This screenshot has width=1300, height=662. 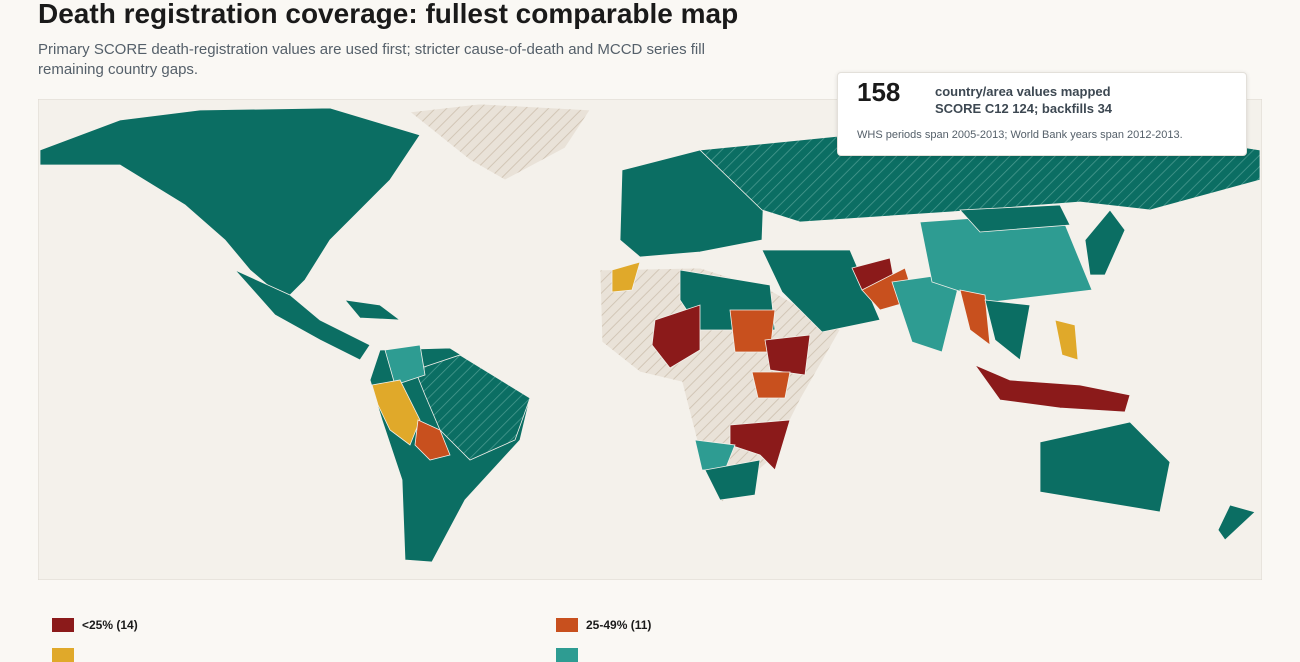 I want to click on legend-item: 25-49% (11), so click(x=603, y=625).